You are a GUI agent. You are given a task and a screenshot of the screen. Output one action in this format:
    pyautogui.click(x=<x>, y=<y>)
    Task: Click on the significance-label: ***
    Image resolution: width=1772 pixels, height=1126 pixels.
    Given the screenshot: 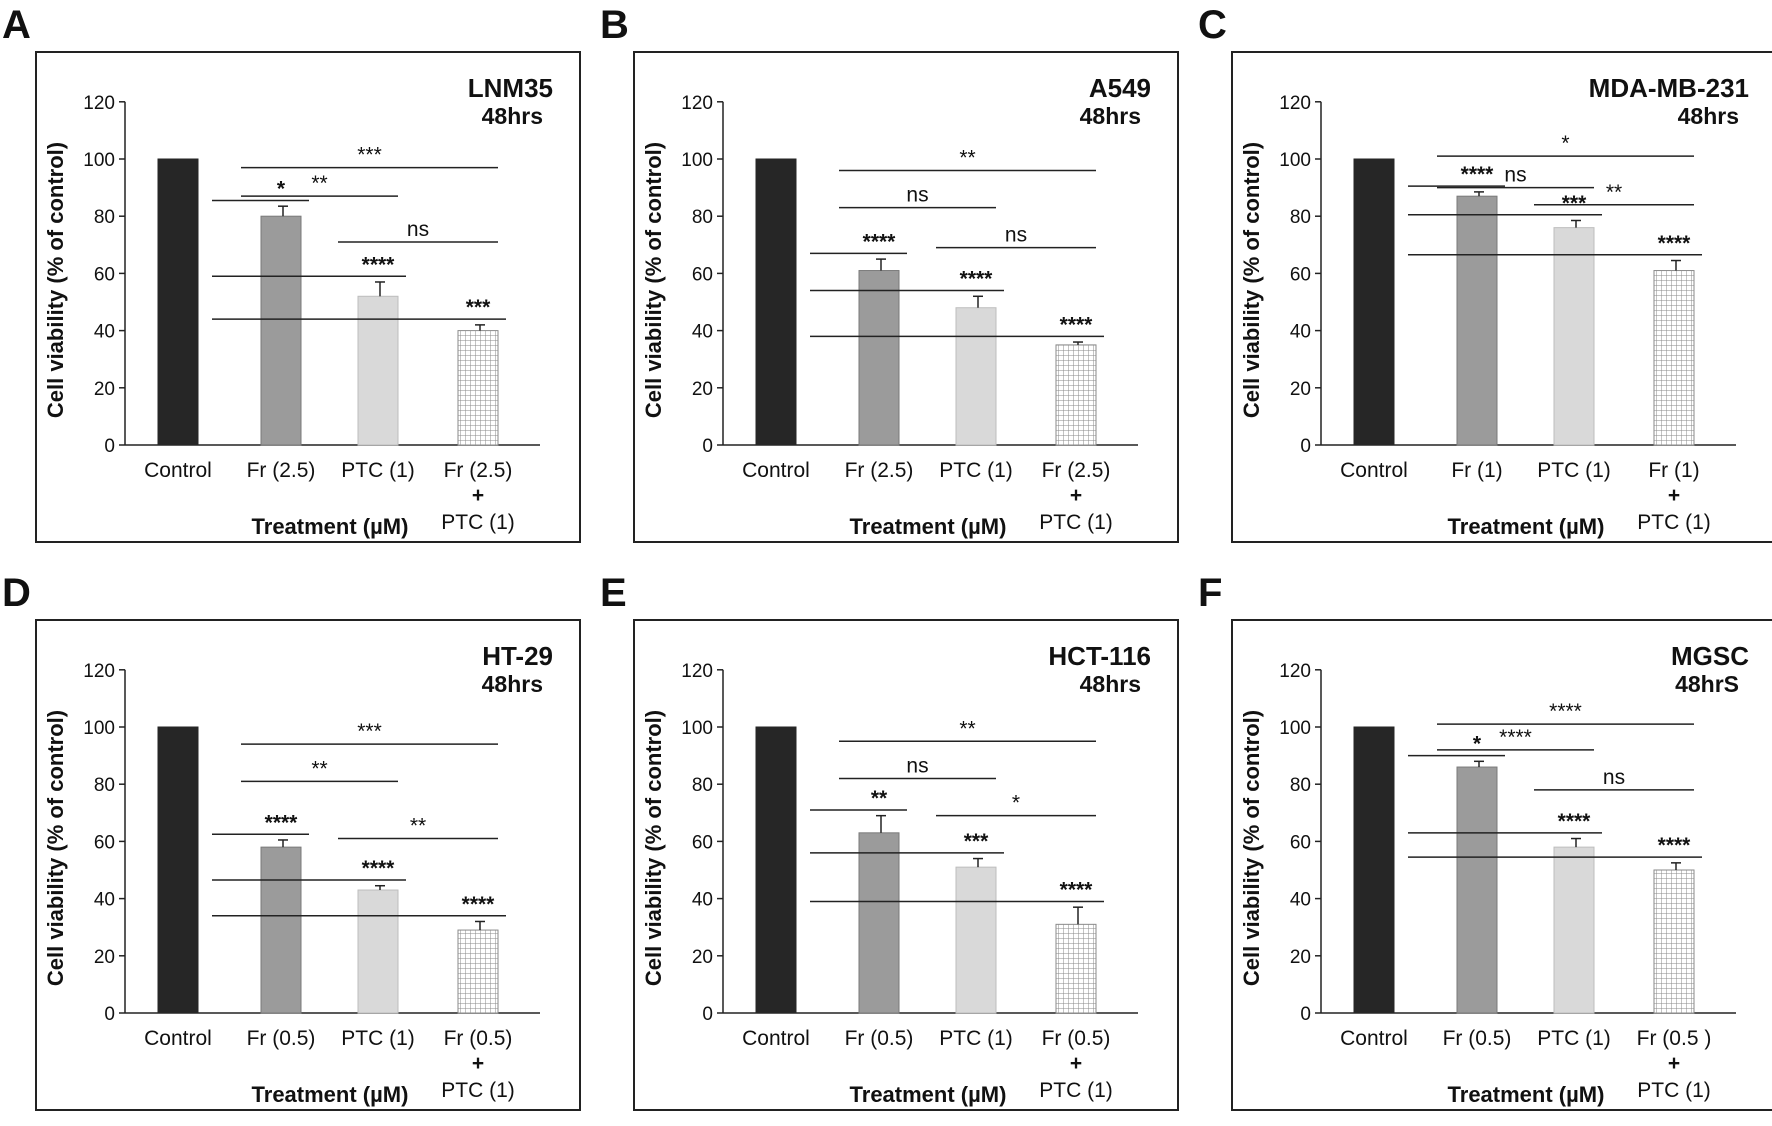 What is the action you would take?
    pyautogui.click(x=1574, y=203)
    